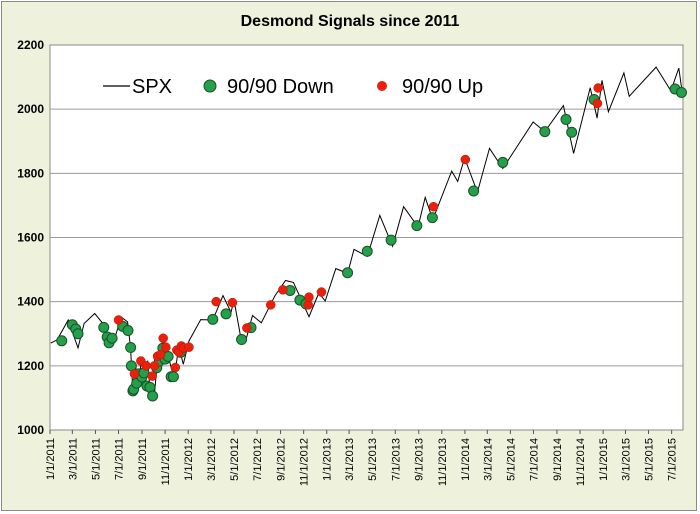  What do you see at coordinates (30, 109) in the screenshot?
I see `y-tick-label: 2000` at bounding box center [30, 109].